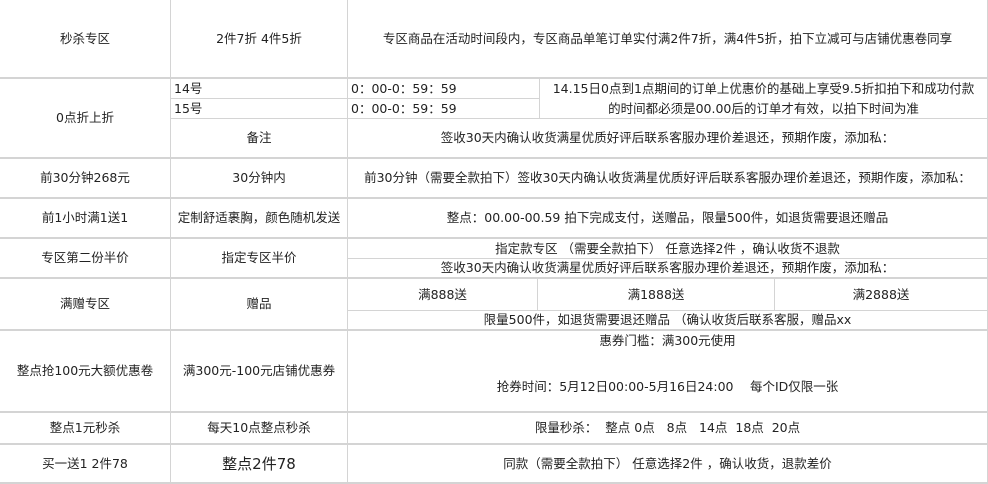  I want to click on cell-rule: 2件7折 4件5折, so click(259, 39).